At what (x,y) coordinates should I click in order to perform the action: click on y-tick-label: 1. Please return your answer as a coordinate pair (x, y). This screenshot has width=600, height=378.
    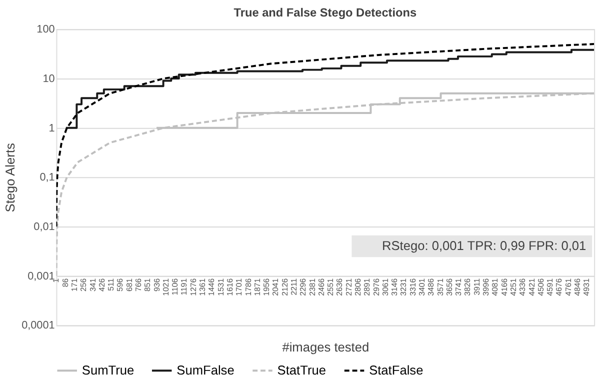
    Looking at the image, I should click on (51, 128).